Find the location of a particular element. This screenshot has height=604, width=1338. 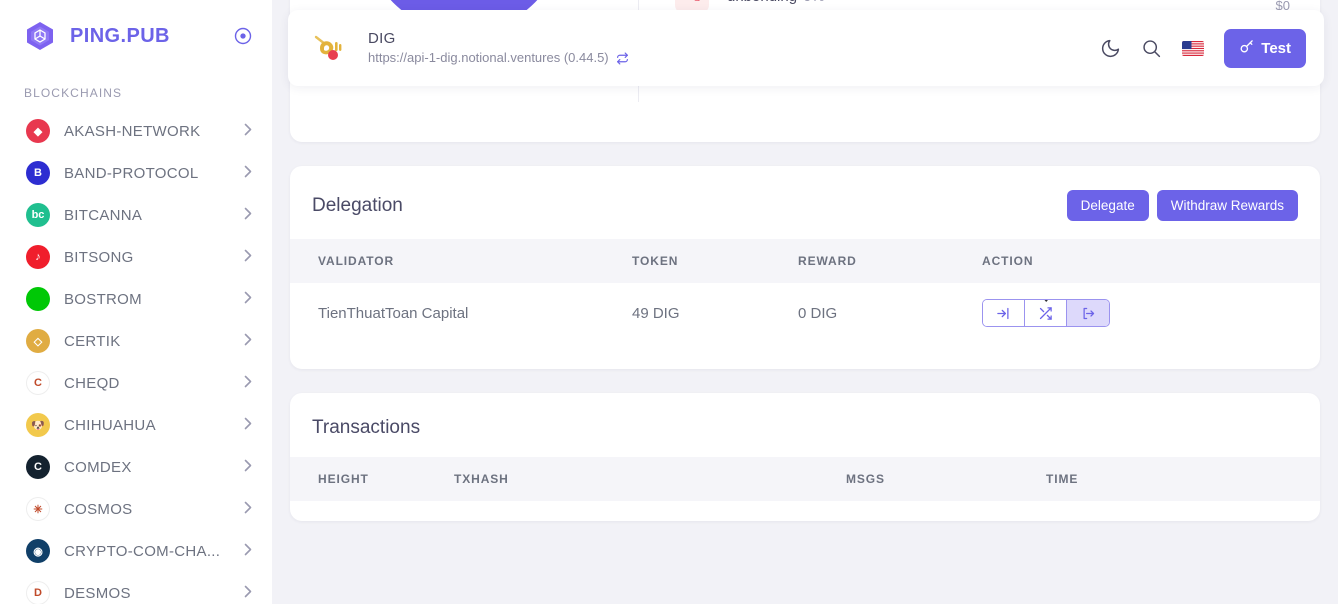

sidebar-item-cosmos: ✳ COSMOS is located at coordinates (136, 509).